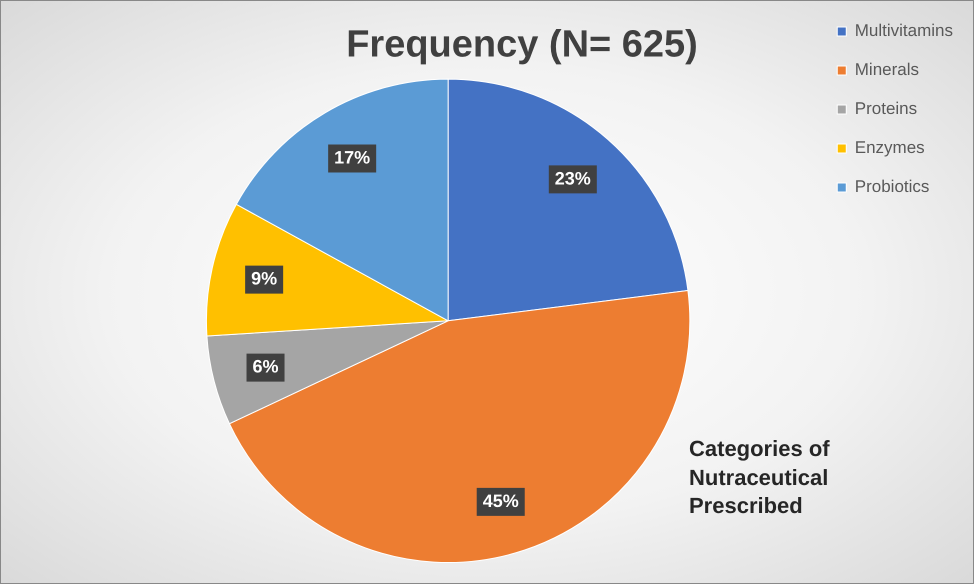 The image size is (974, 584). What do you see at coordinates (889, 148) in the screenshot?
I see `legend-label: Enzymes` at bounding box center [889, 148].